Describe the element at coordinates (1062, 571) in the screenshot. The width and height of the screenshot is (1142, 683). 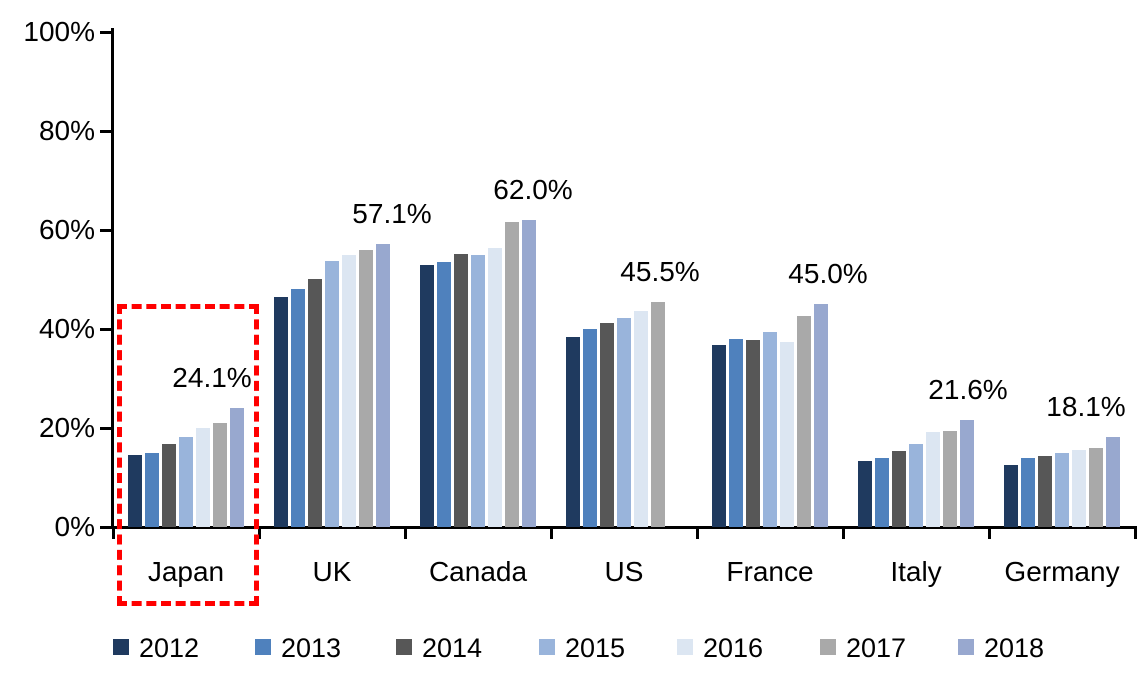
I see `category-label-germany: Germany` at that location.